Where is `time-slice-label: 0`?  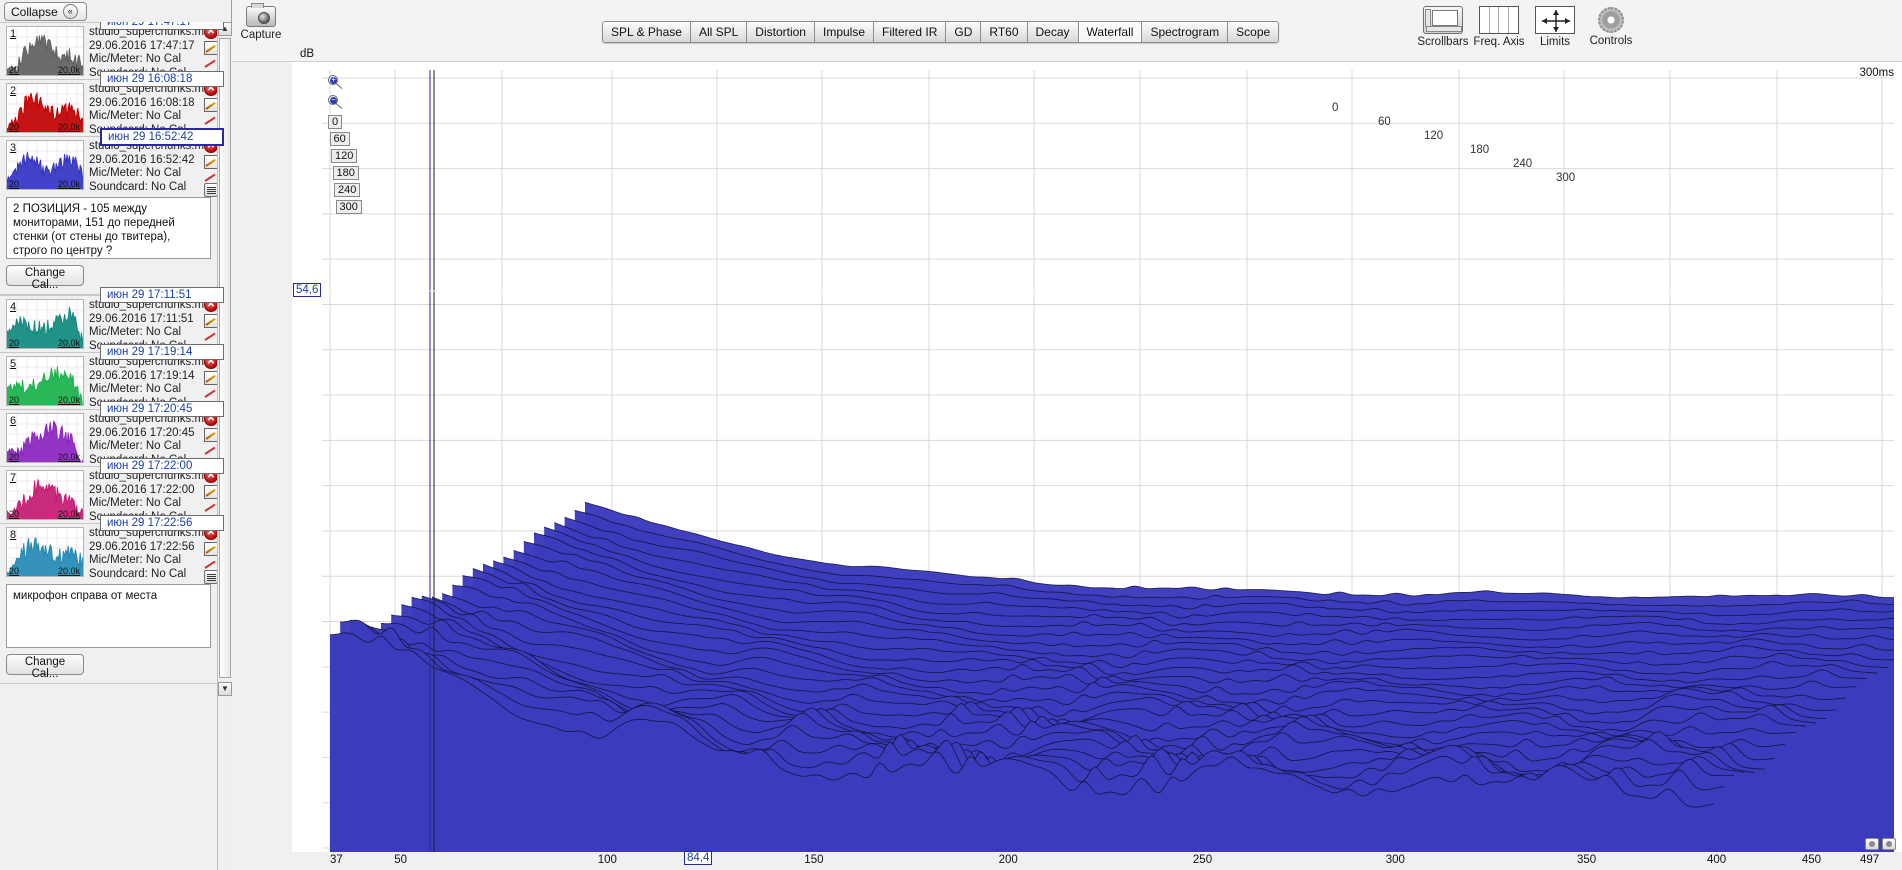
time-slice-label: 0 is located at coordinates (335, 122).